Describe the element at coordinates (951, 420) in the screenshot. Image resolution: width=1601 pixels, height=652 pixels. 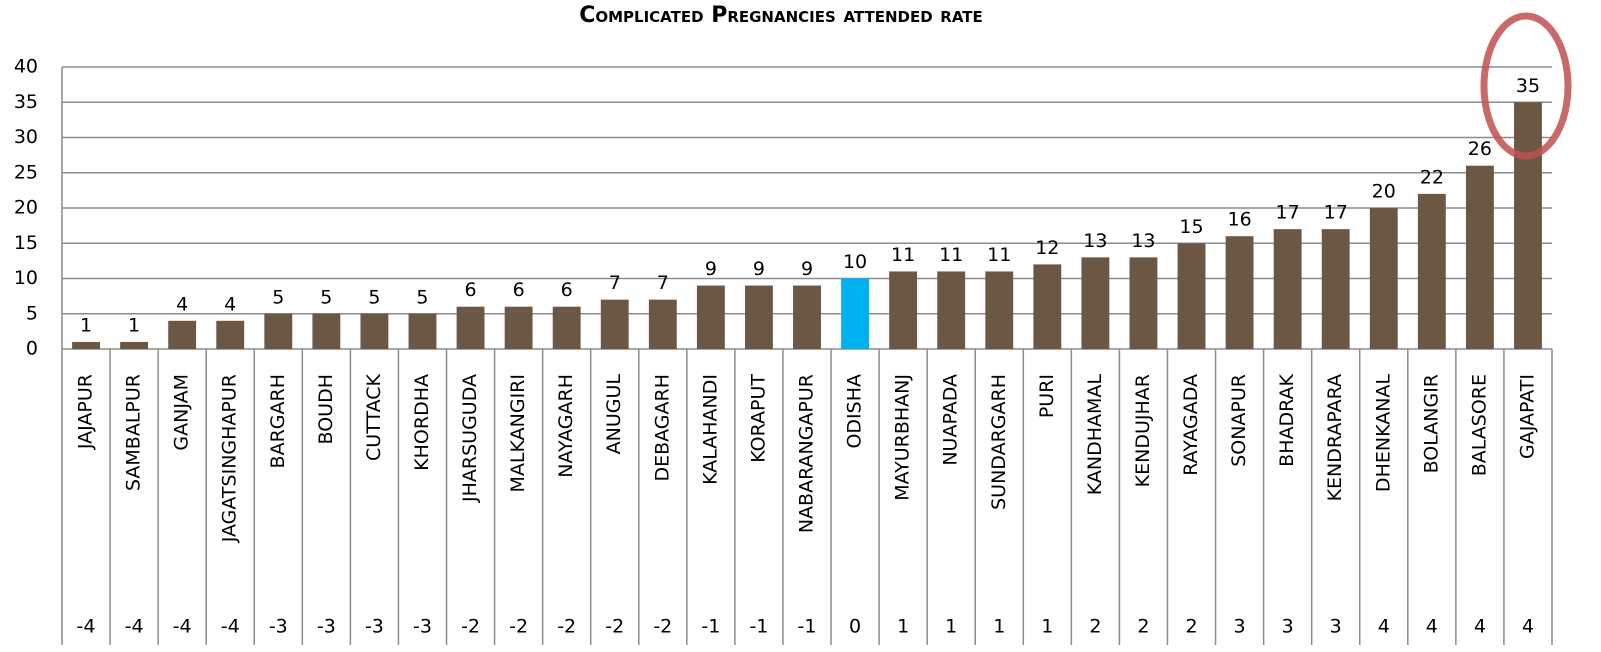
I see `x-tick-label: NUAPADA` at that location.